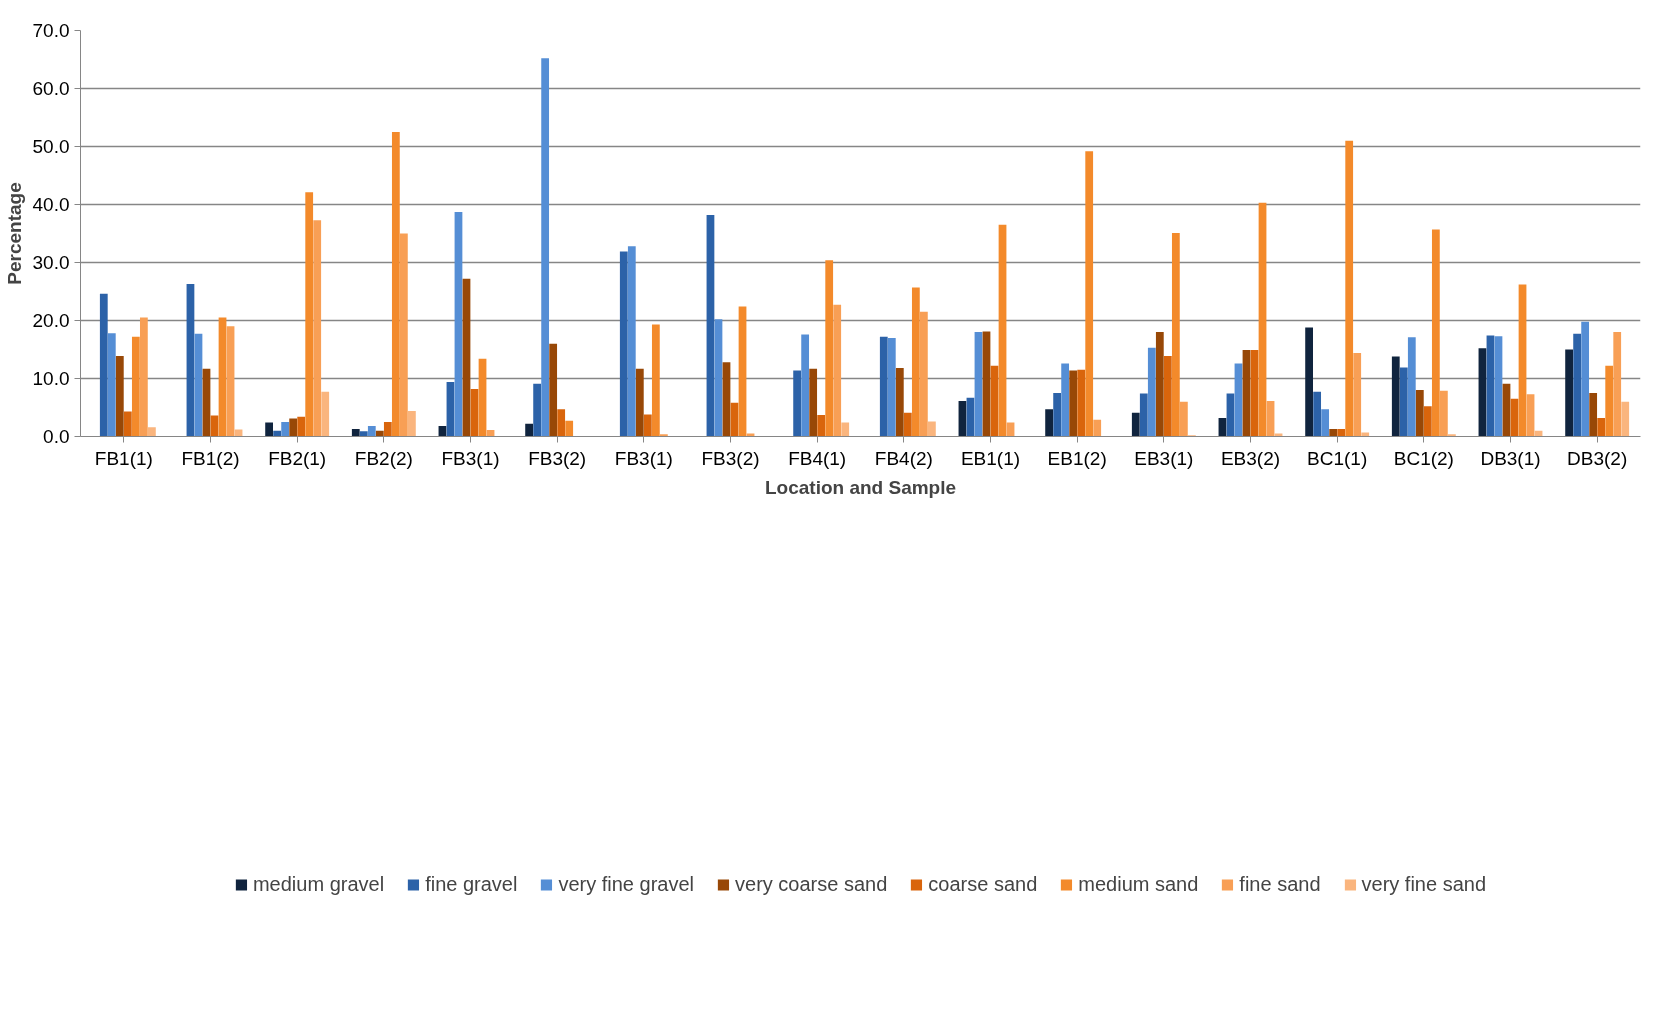 This screenshot has height=1031, width=1674. Describe the element at coordinates (1250, 458) in the screenshot. I see `x-tick-label: EB3(2)` at that location.